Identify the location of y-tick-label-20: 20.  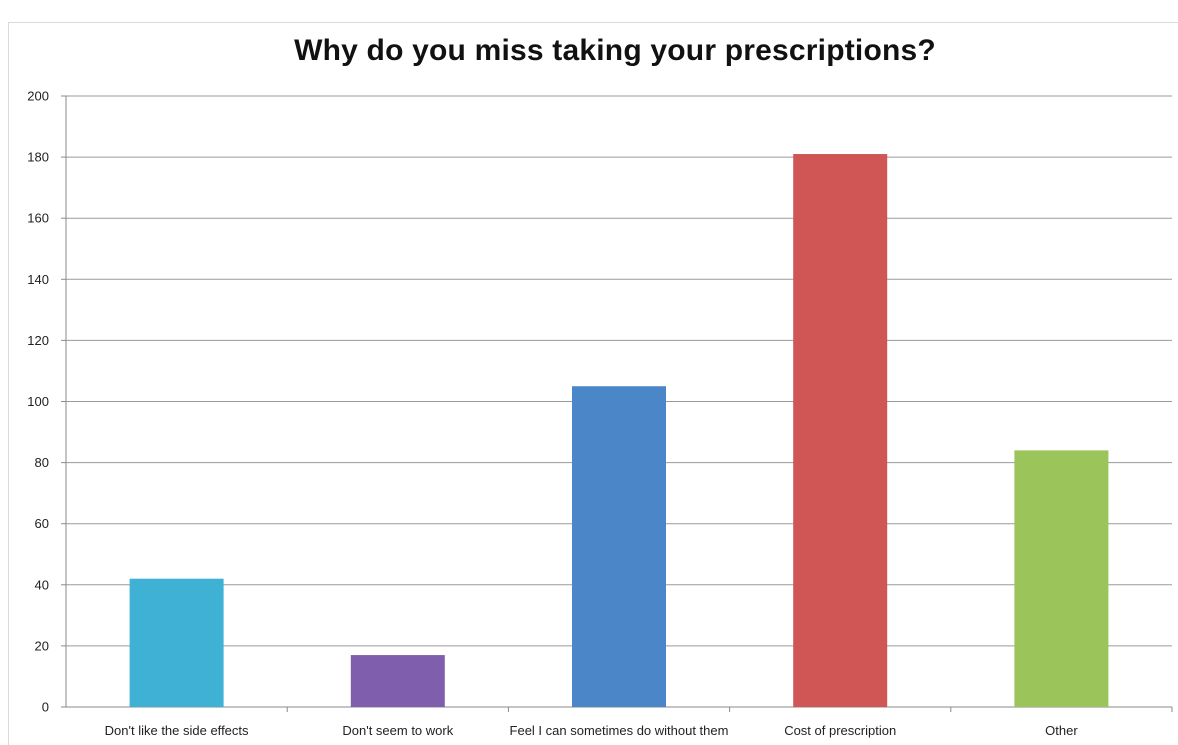
(42, 645).